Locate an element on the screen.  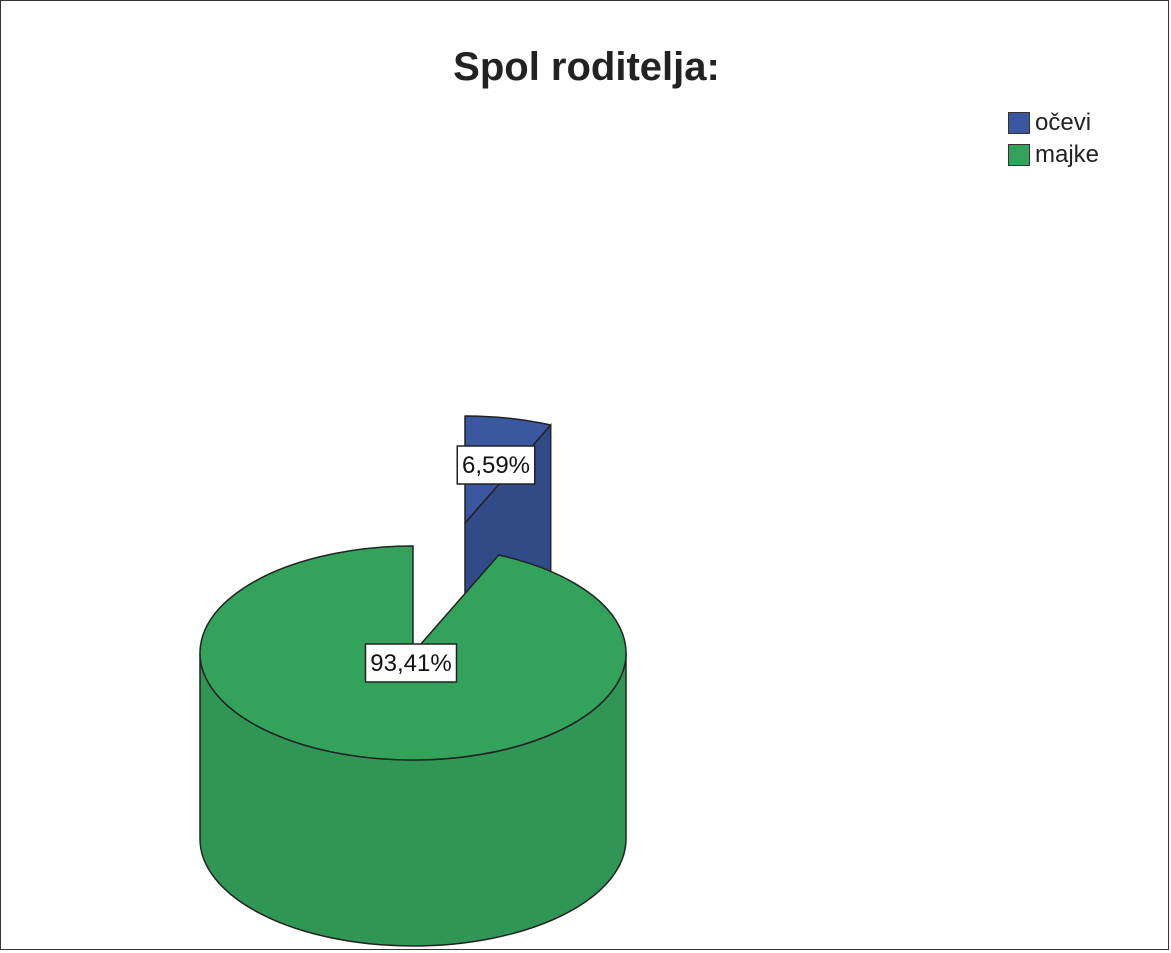
legend-swatch-ocevi is located at coordinates (1019, 123).